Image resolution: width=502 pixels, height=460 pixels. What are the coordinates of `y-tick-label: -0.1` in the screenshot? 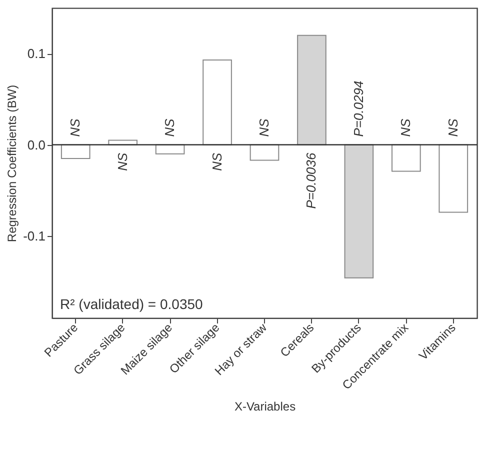 It's located at (34, 236).